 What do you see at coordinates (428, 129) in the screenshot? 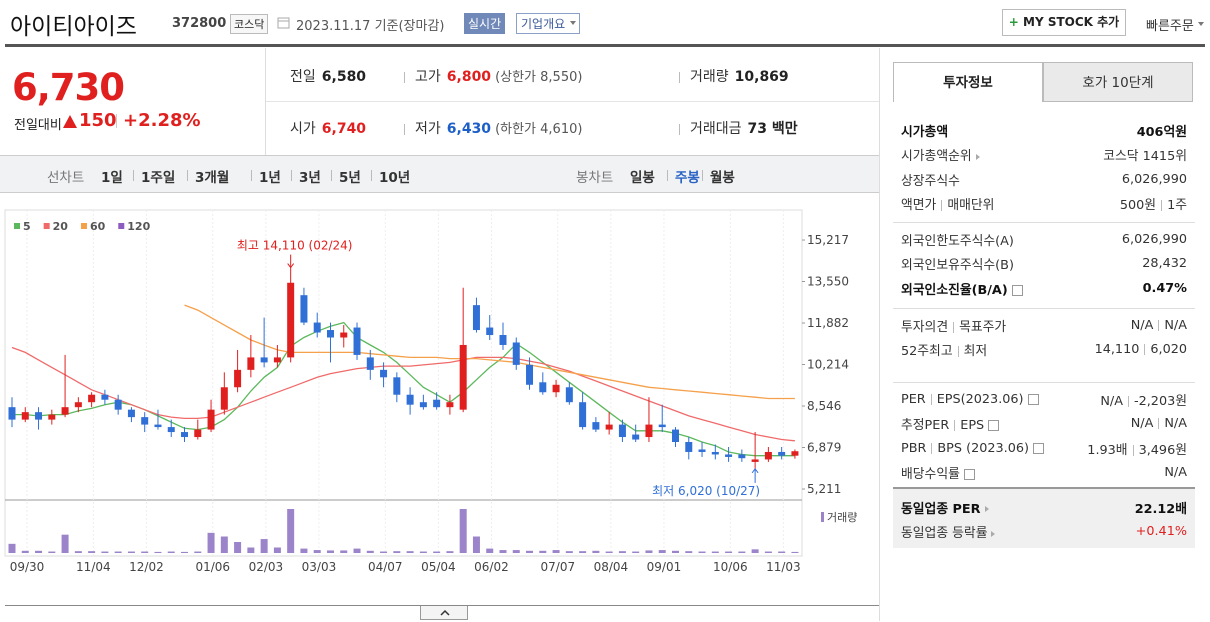
I see `info-label: 저가` at bounding box center [428, 129].